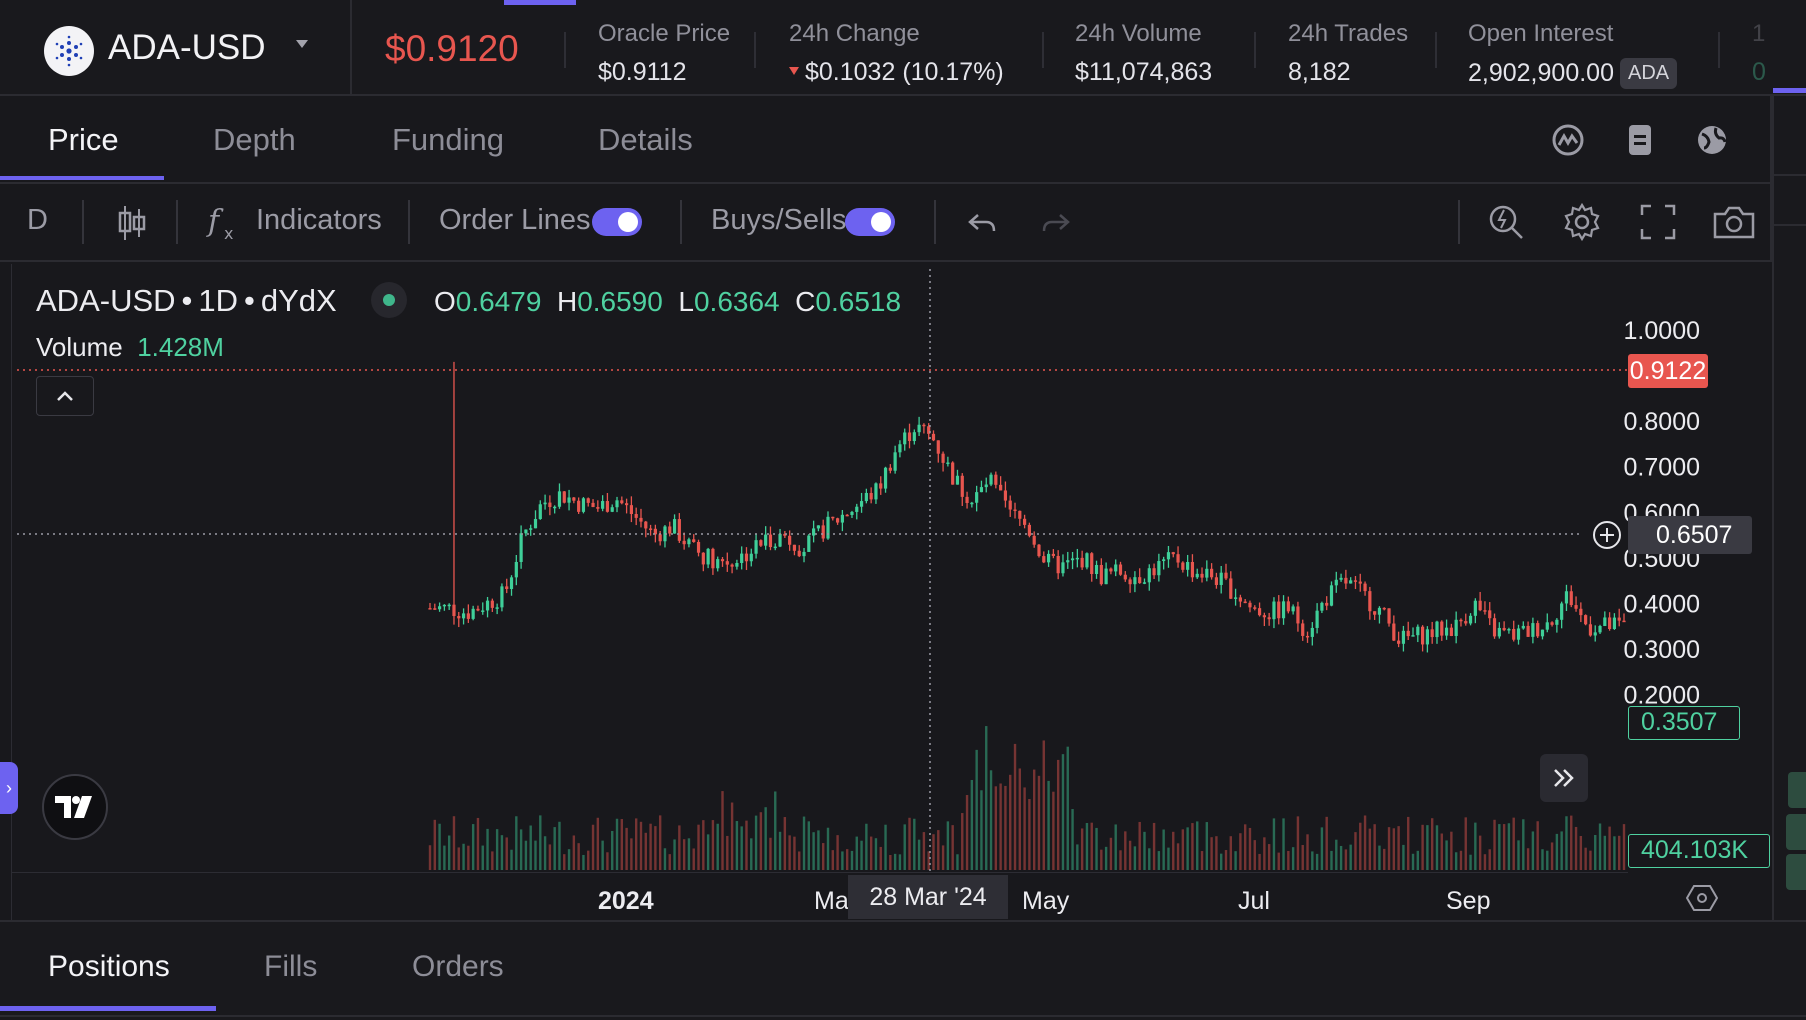 The height and width of the screenshot is (1020, 1806). What do you see at coordinates (1541, 73) in the screenshot?
I see `stat-value-text: 2,902,900.00` at bounding box center [1541, 73].